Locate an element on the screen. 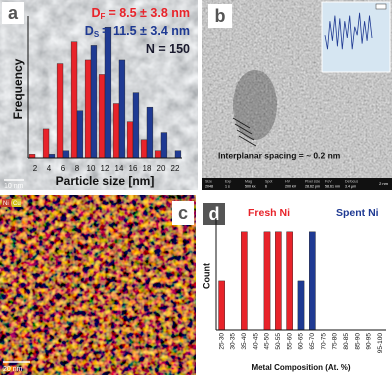 This screenshot has height=375, width=392. info-header: Defocus is located at coordinates (351, 181).